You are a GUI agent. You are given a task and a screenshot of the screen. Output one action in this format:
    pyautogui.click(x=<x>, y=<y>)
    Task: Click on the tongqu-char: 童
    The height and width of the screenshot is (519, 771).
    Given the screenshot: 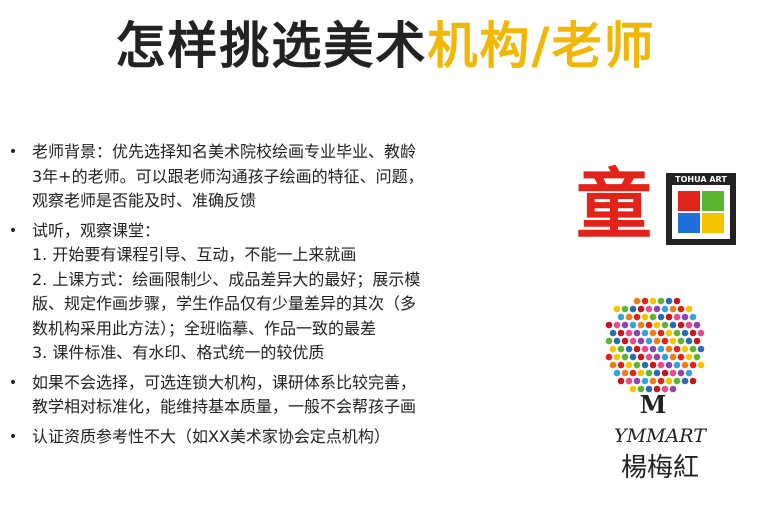 What is the action you would take?
    pyautogui.click(x=614, y=205)
    